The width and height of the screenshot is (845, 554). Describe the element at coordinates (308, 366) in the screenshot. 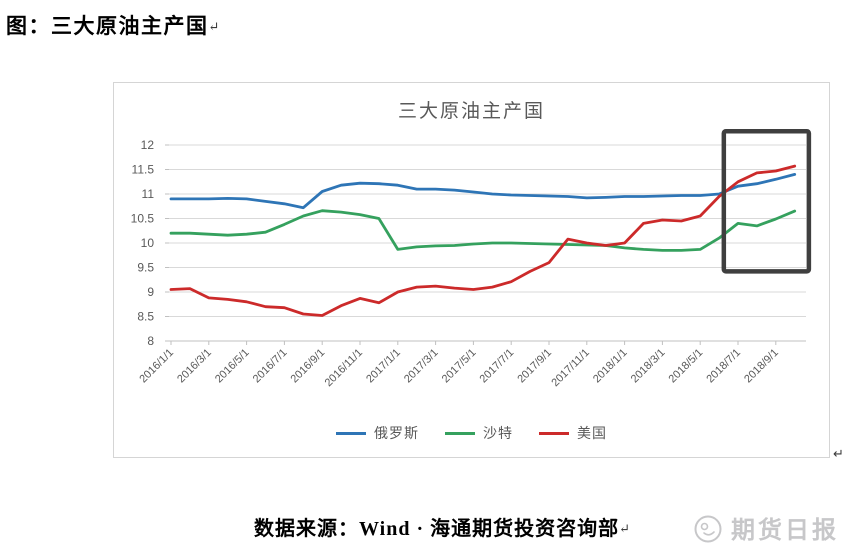

I see `svg-text: 2016/9/1` at that location.